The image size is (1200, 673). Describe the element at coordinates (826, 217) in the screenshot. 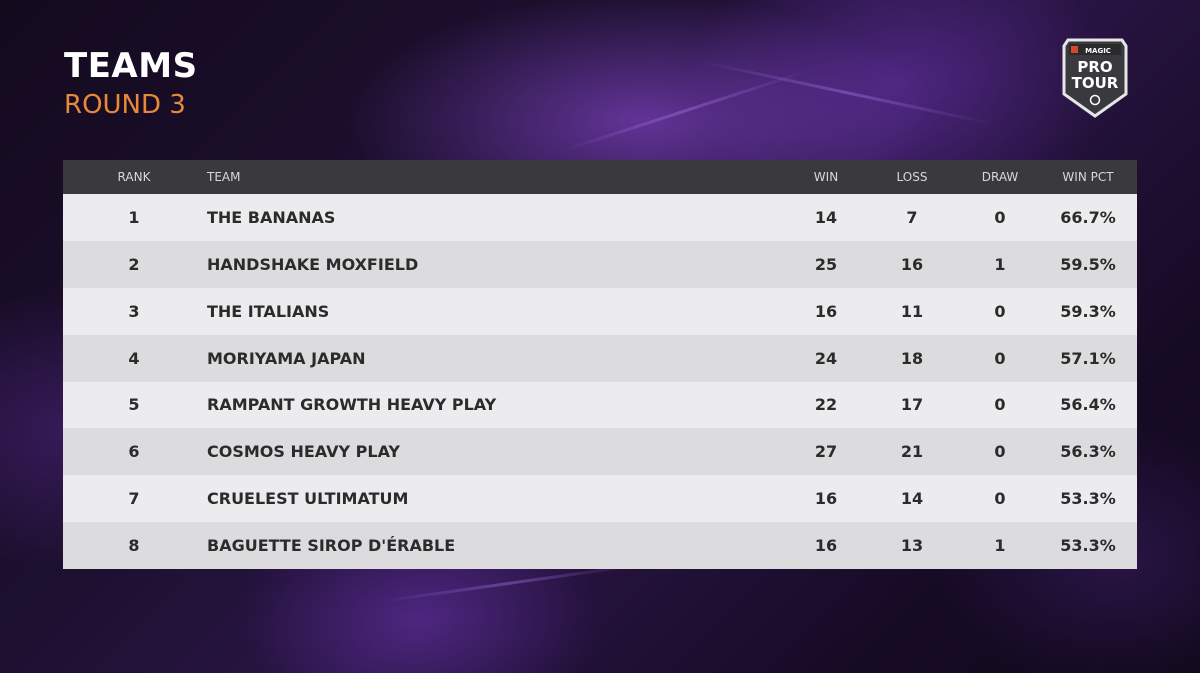

I see `win-cell: 14` at that location.